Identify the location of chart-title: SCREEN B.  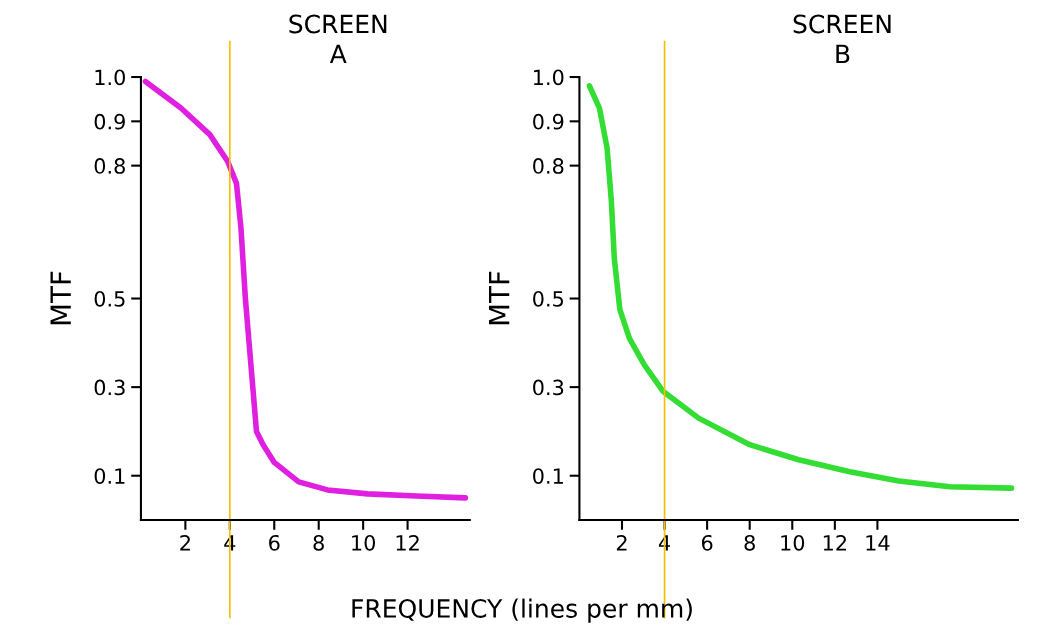
(842, 38).